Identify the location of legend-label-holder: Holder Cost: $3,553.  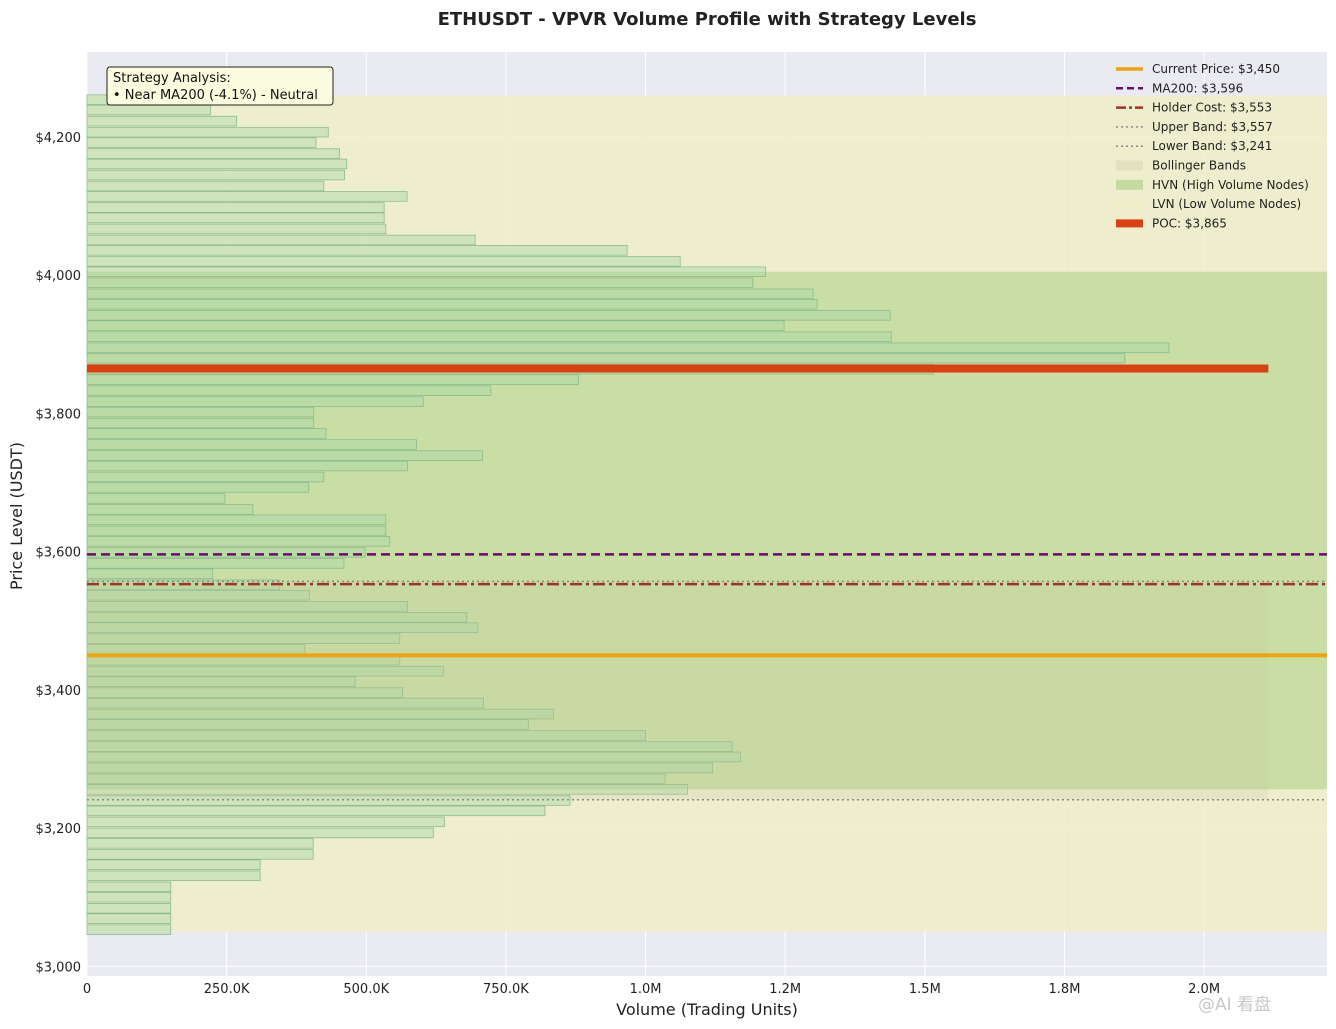
(1212, 108).